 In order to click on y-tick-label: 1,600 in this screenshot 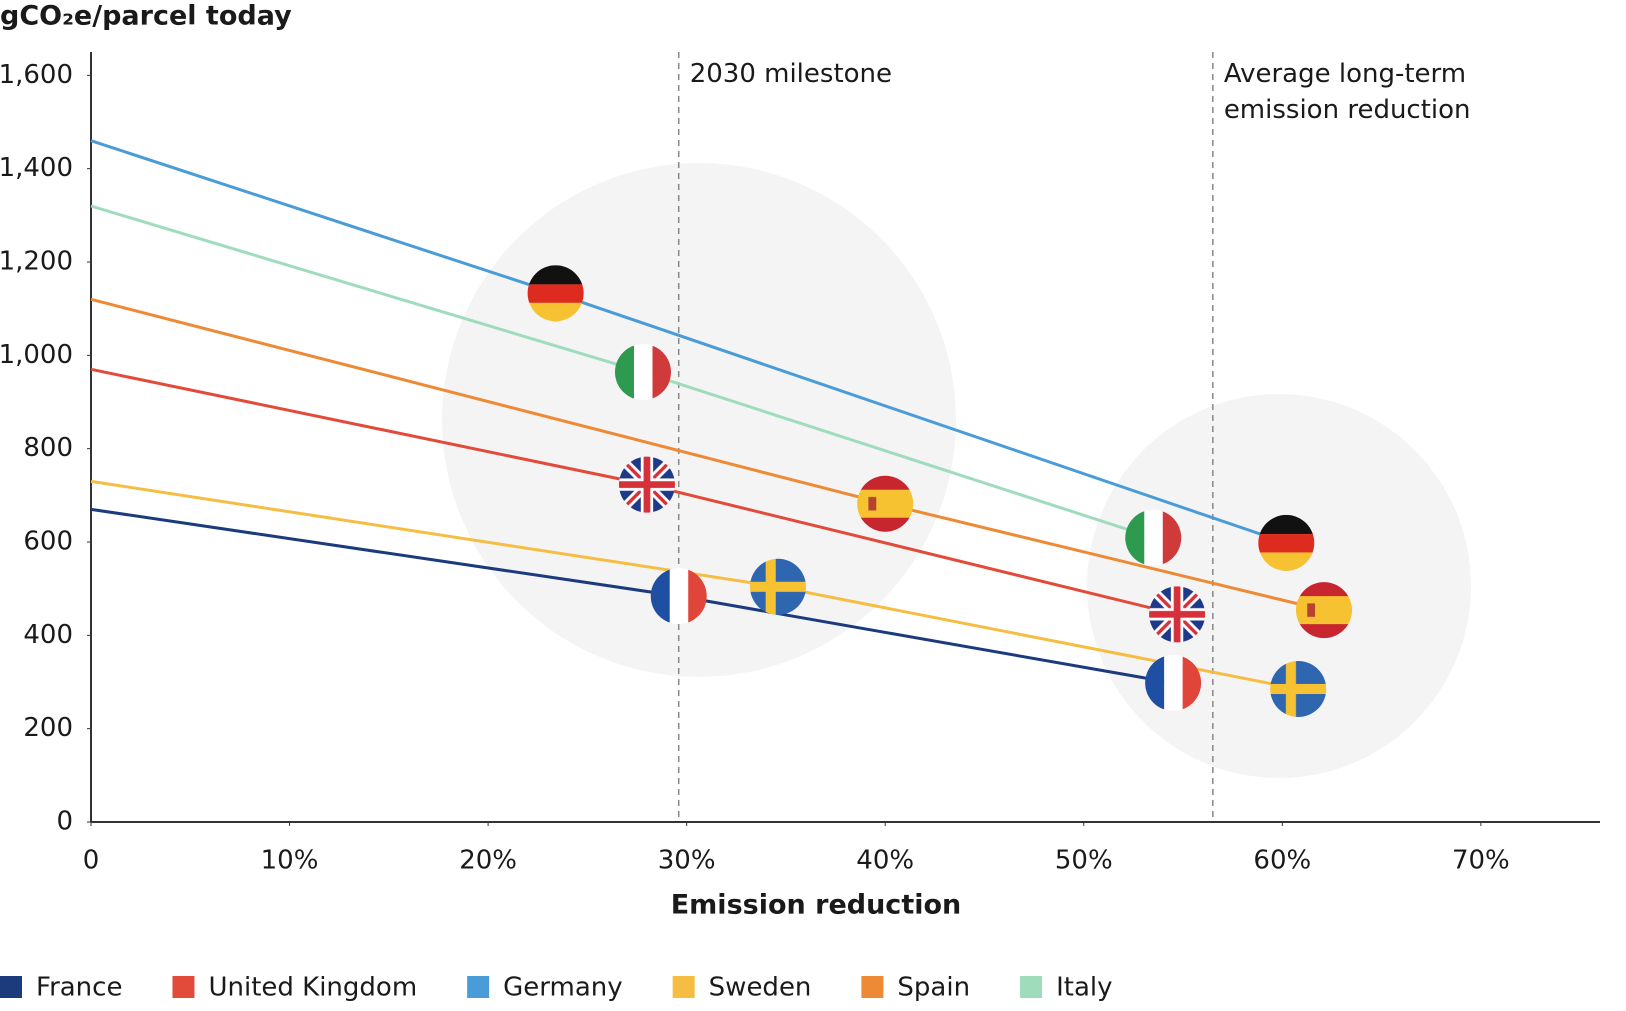, I will do `click(36, 75)`.